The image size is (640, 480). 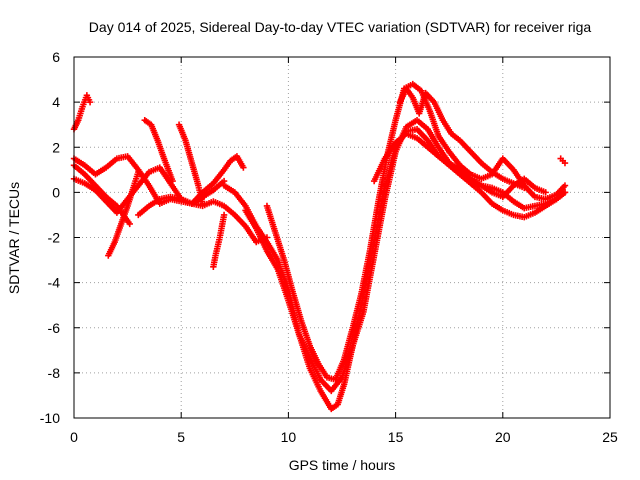 What do you see at coordinates (50, 418) in the screenshot?
I see `y-tick-label: -10` at bounding box center [50, 418].